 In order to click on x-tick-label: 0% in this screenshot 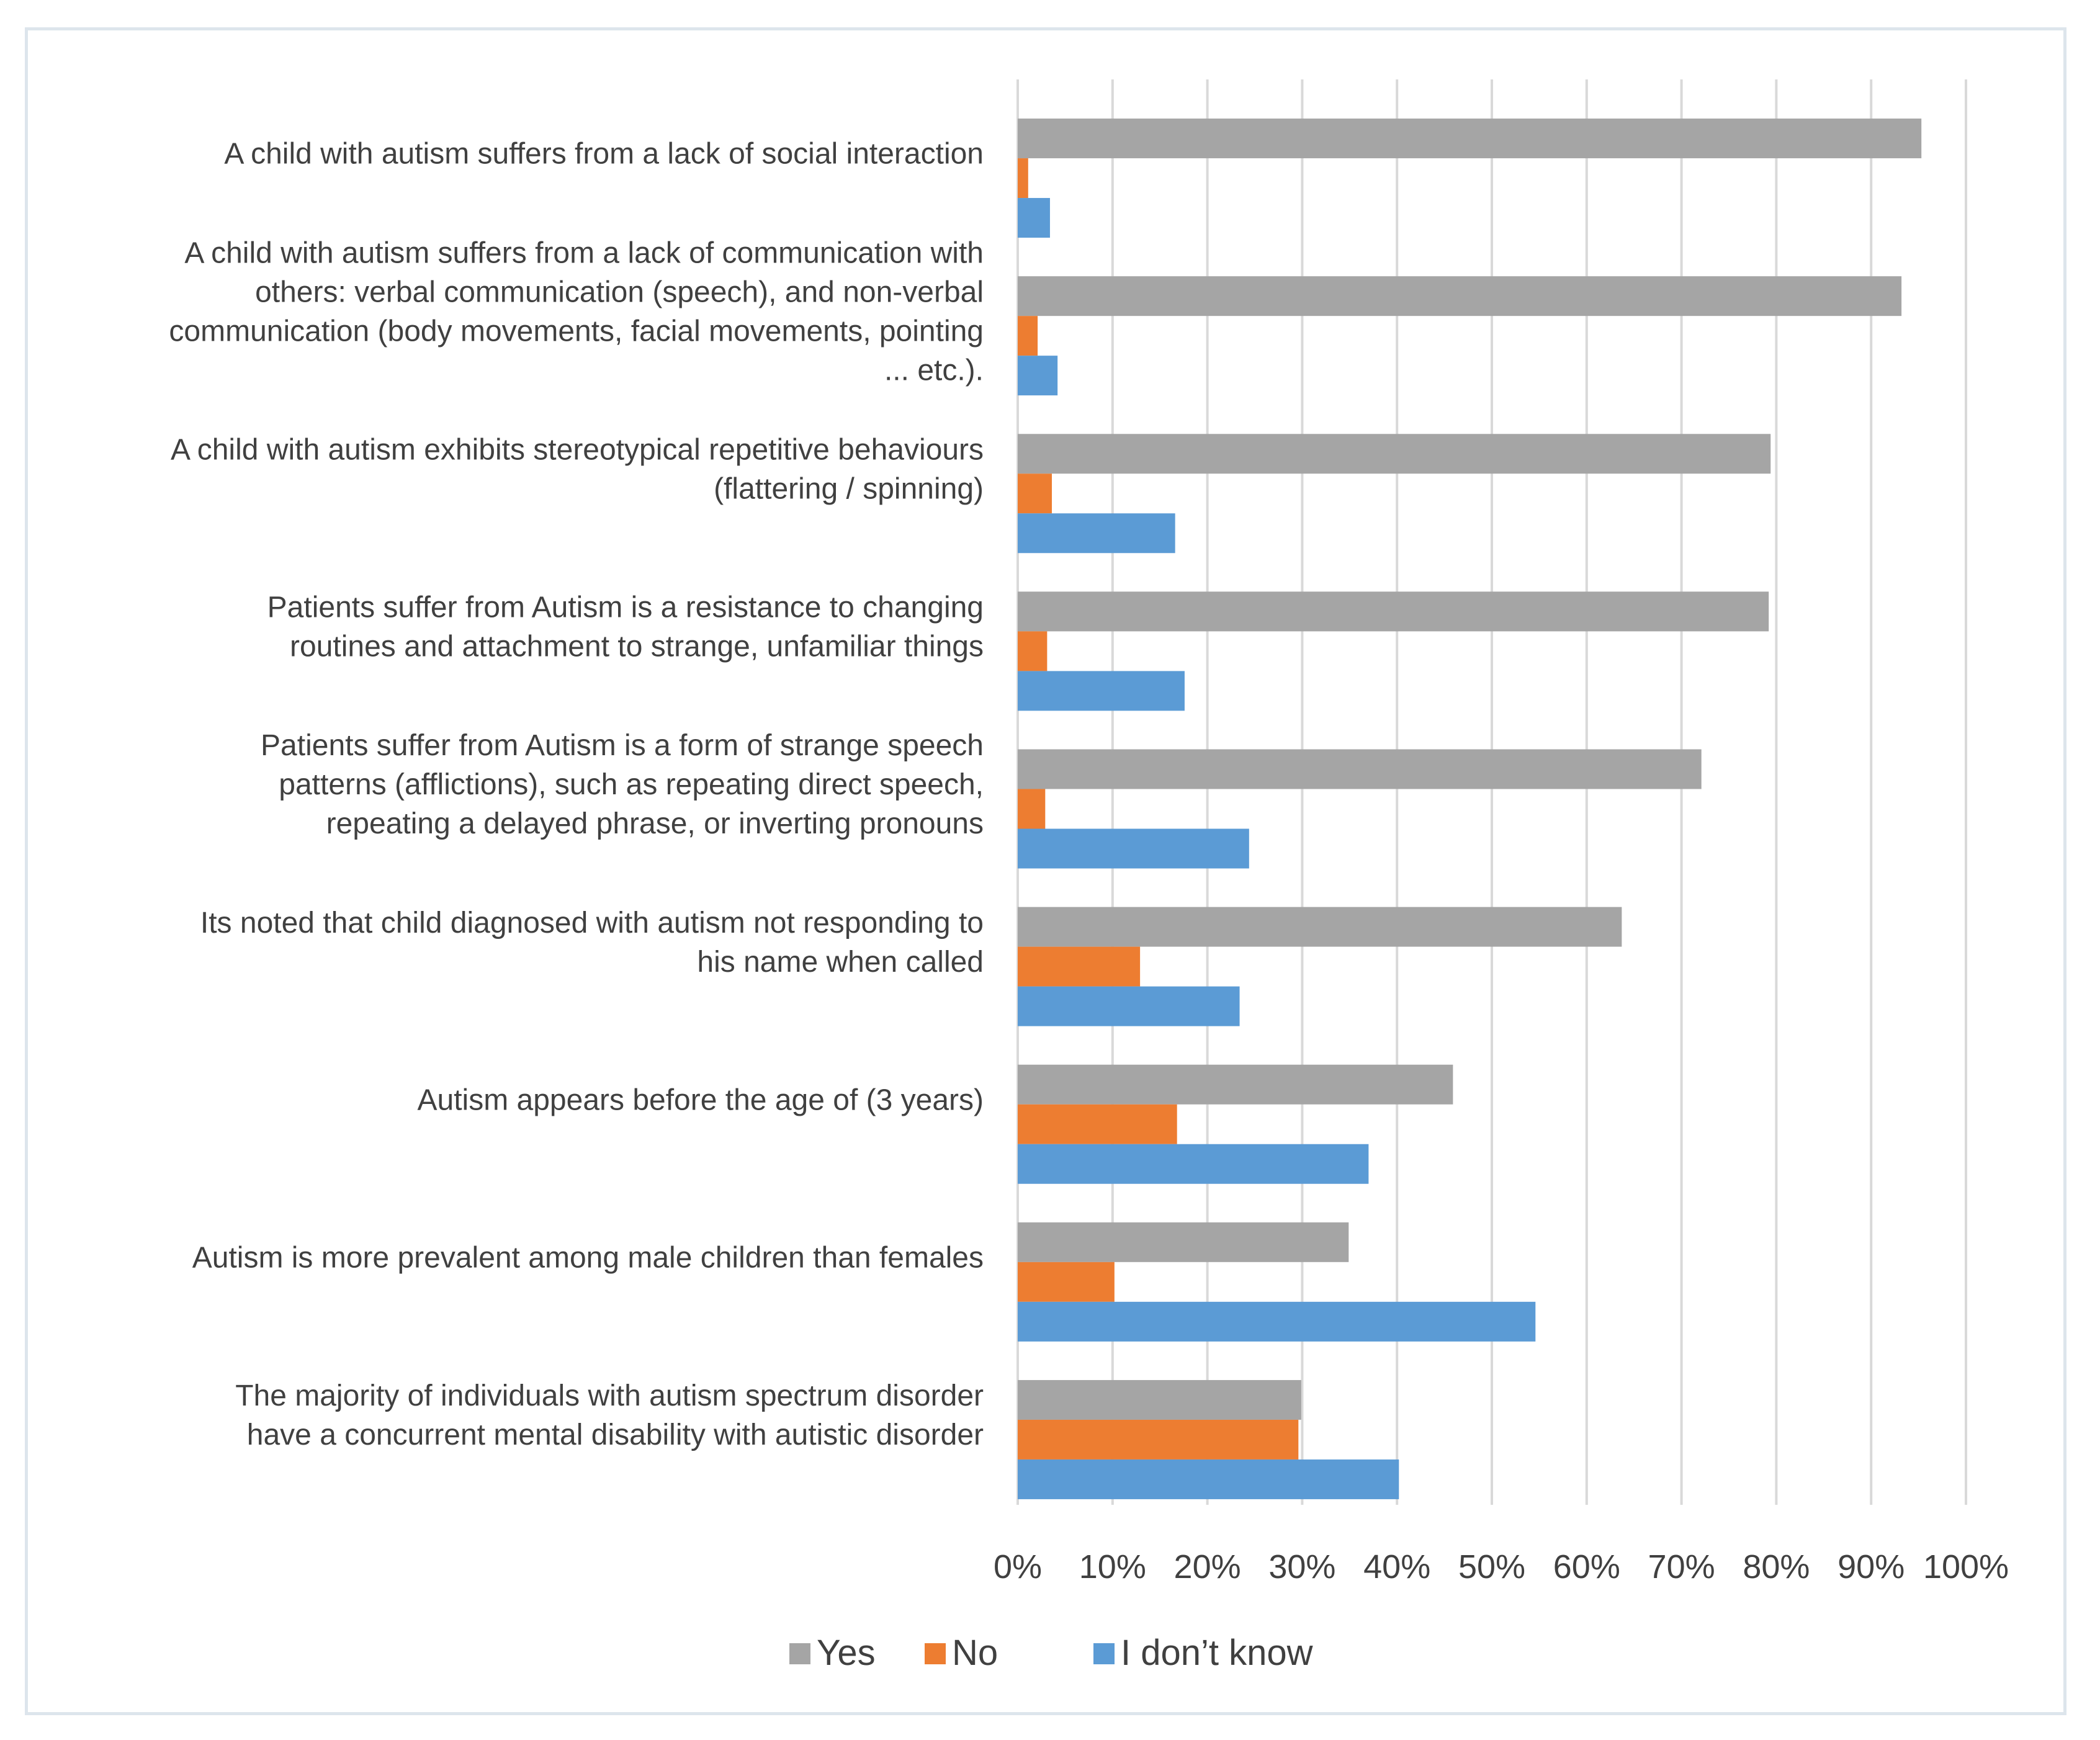, I will do `click(1018, 1567)`.